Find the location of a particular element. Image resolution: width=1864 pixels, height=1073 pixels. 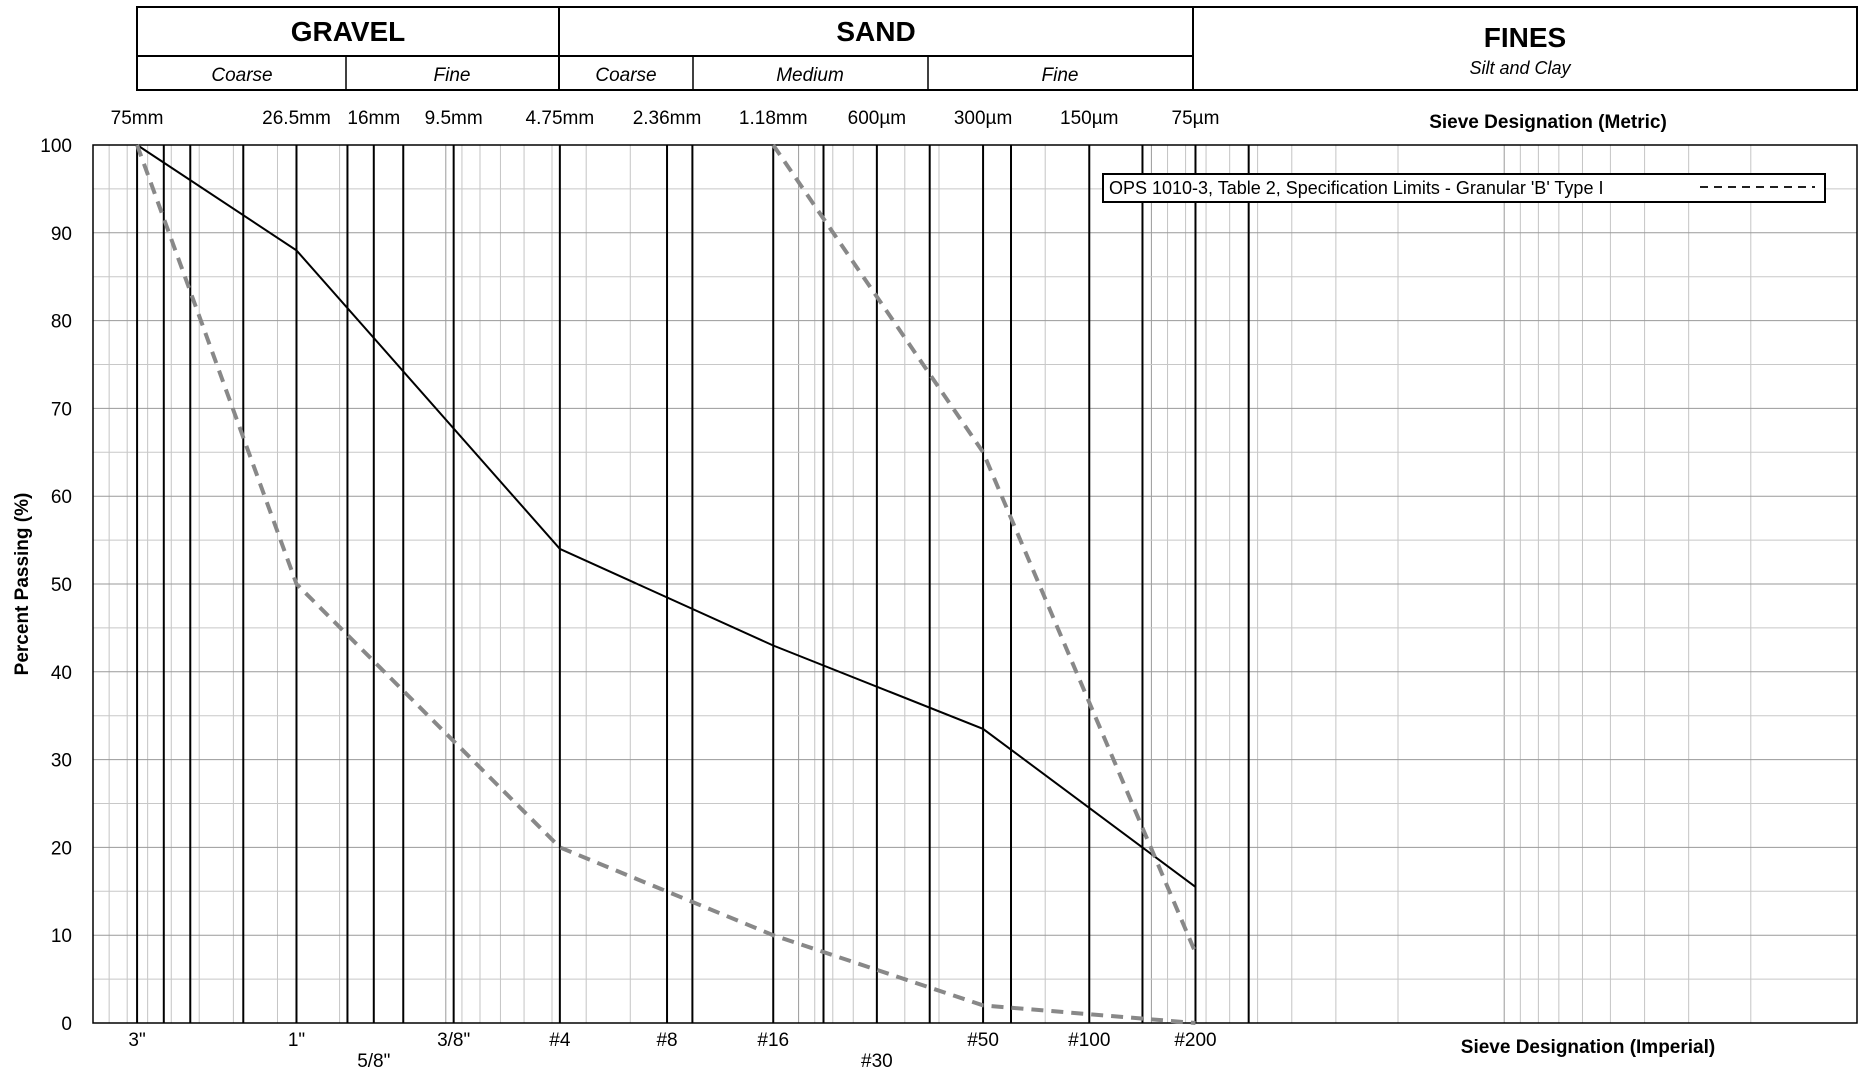

y-tick-label: 50 is located at coordinates (61, 585).